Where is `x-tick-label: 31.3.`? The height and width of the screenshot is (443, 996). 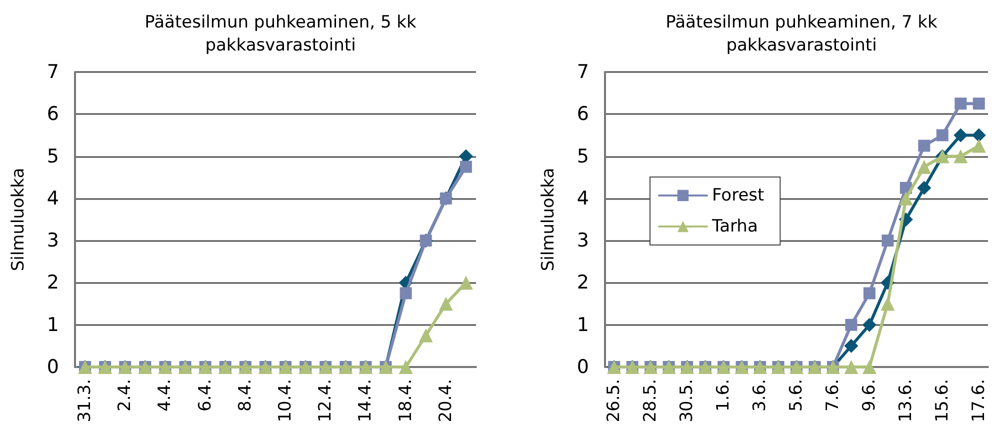
x-tick-label: 31.3. is located at coordinates (85, 400).